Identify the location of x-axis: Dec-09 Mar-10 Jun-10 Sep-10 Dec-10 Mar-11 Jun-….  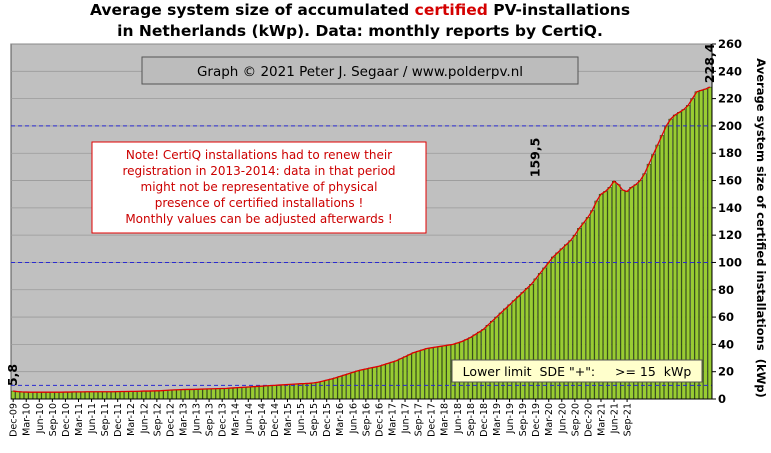
(360, 417).